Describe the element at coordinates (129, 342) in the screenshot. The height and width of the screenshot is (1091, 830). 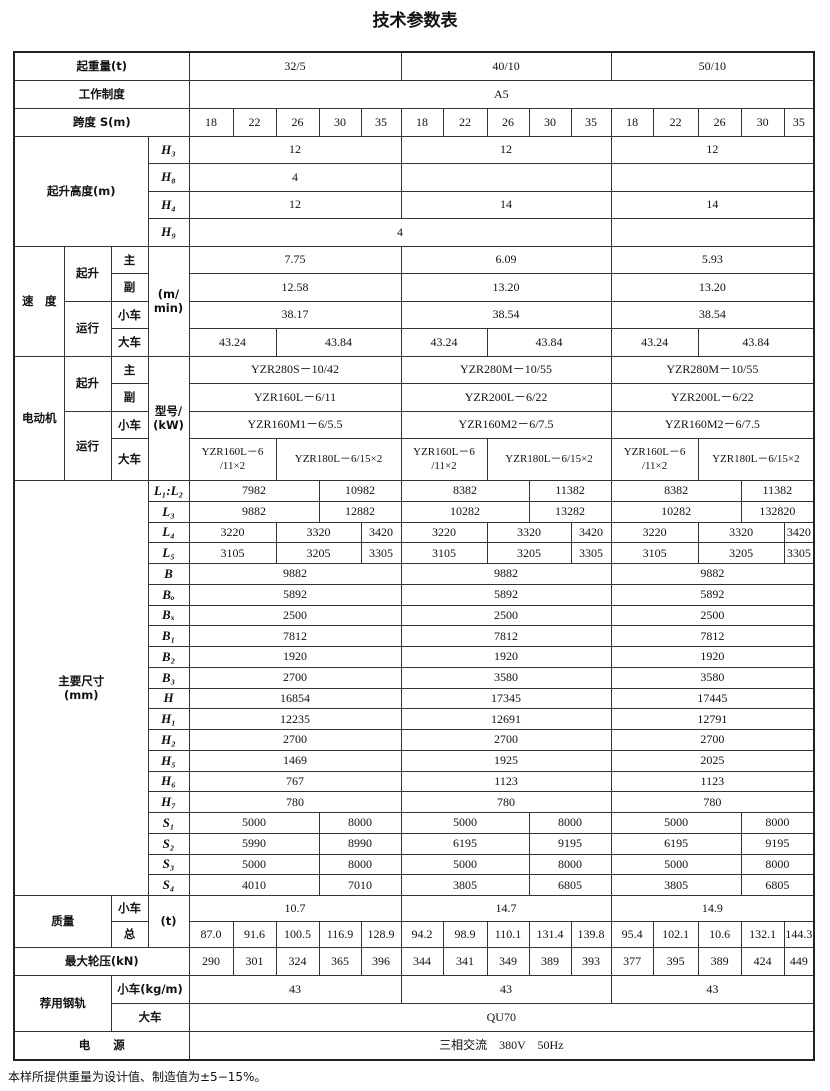
I see `speed-crane-label: 大车` at that location.